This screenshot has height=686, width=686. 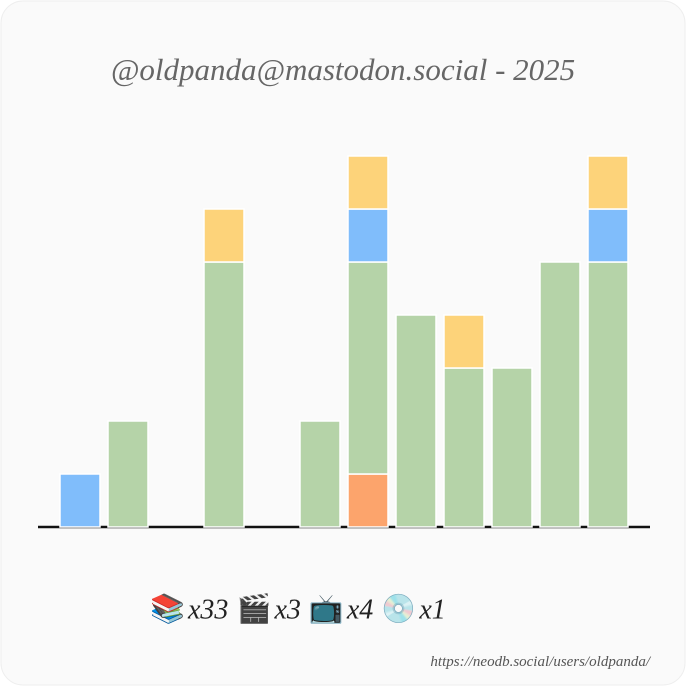 I want to click on legend-icon: 💿, so click(x=398, y=608).